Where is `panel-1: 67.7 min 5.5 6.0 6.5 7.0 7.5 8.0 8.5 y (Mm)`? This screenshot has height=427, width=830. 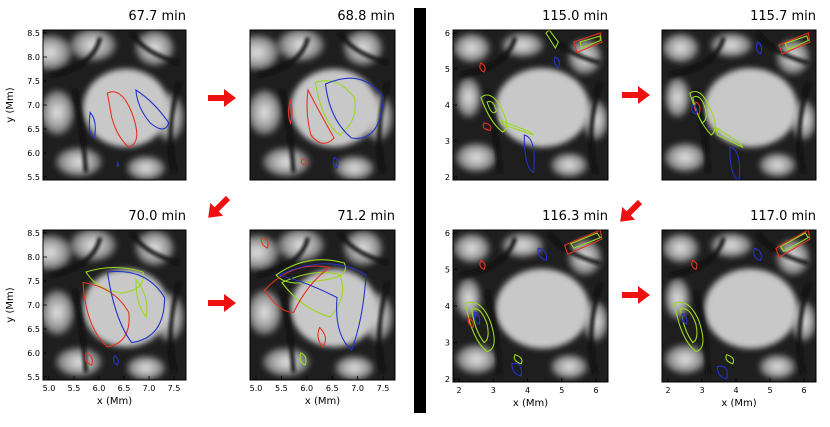
panel-1: 67.7 min 5.5 6.0 6.5 7.0 7.5 8.0 8.5 y (Mm) is located at coordinates (96, 95).